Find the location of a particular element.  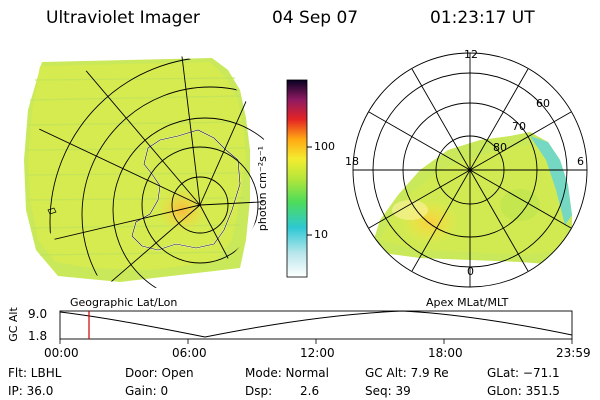

dsp-value: 2.6 is located at coordinates (310, 391).